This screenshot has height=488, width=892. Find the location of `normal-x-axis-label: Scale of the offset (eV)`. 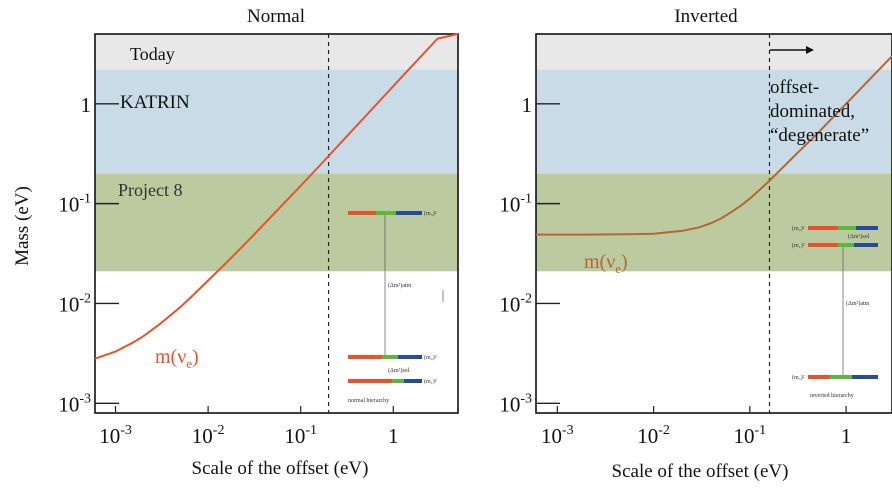

normal-x-axis-label: Scale of the offset (eV) is located at coordinates (280, 468).